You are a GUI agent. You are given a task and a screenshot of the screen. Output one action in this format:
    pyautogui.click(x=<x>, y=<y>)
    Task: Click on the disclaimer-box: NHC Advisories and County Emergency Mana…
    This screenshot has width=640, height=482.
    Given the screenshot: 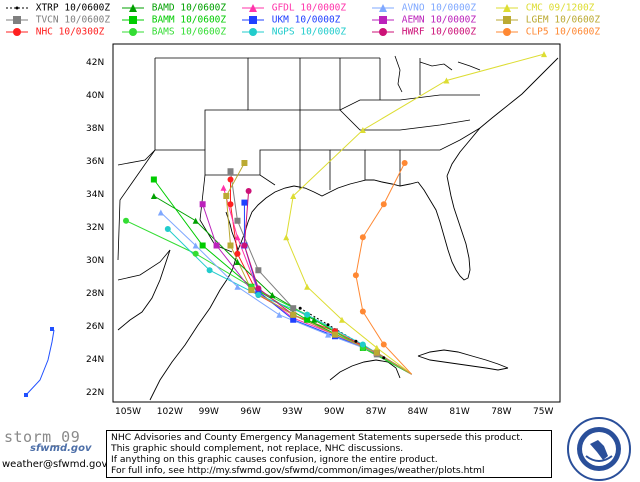 What is the action you would take?
    pyautogui.click(x=329, y=454)
    